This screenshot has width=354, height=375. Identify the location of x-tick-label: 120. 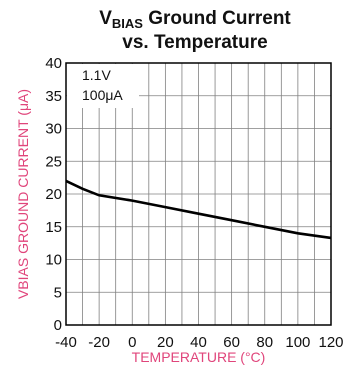
(330, 342).